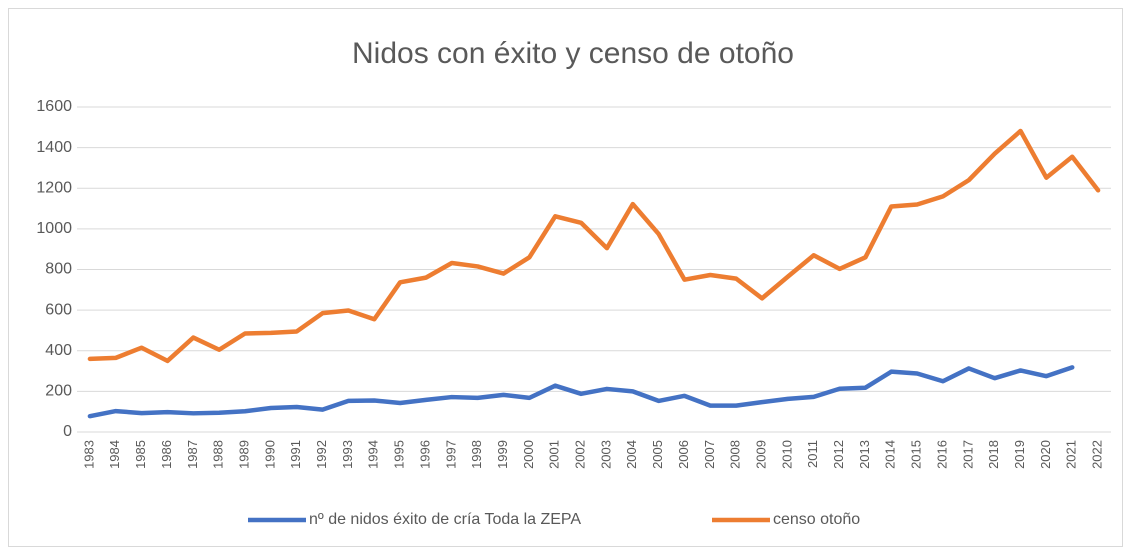  Describe the element at coordinates (295, 454) in the screenshot. I see `x-tick-label: 1991` at that location.